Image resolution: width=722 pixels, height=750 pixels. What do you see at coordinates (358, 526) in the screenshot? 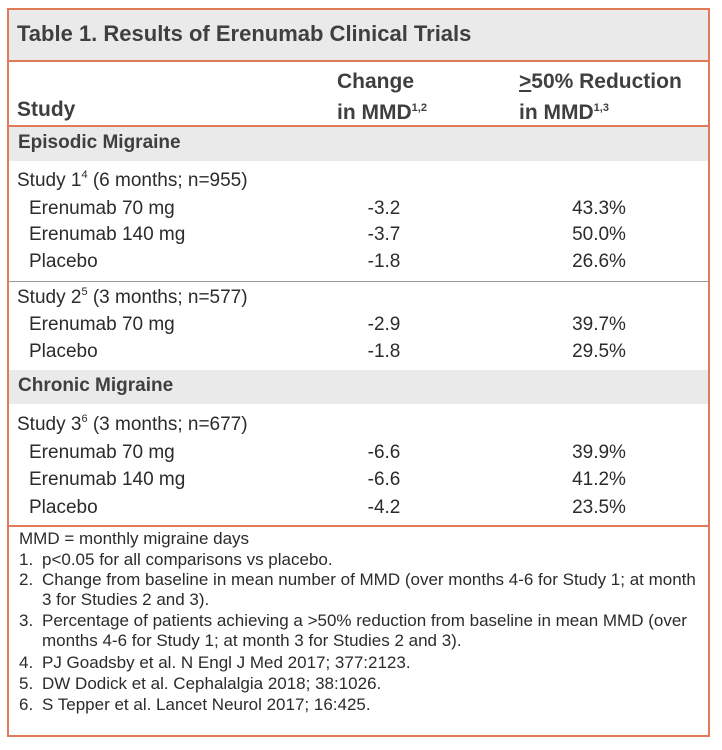
I see `footnote-divider` at bounding box center [358, 526].